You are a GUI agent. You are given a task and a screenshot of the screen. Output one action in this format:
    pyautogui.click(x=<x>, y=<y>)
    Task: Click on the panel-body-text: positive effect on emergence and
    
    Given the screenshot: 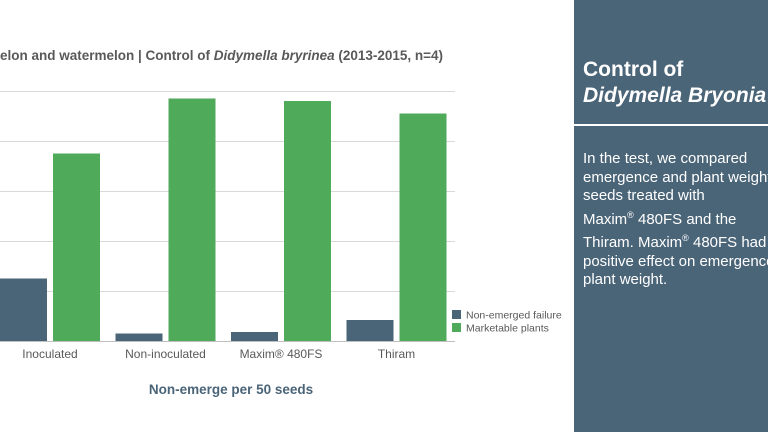 What is the action you would take?
    pyautogui.click(x=675, y=261)
    